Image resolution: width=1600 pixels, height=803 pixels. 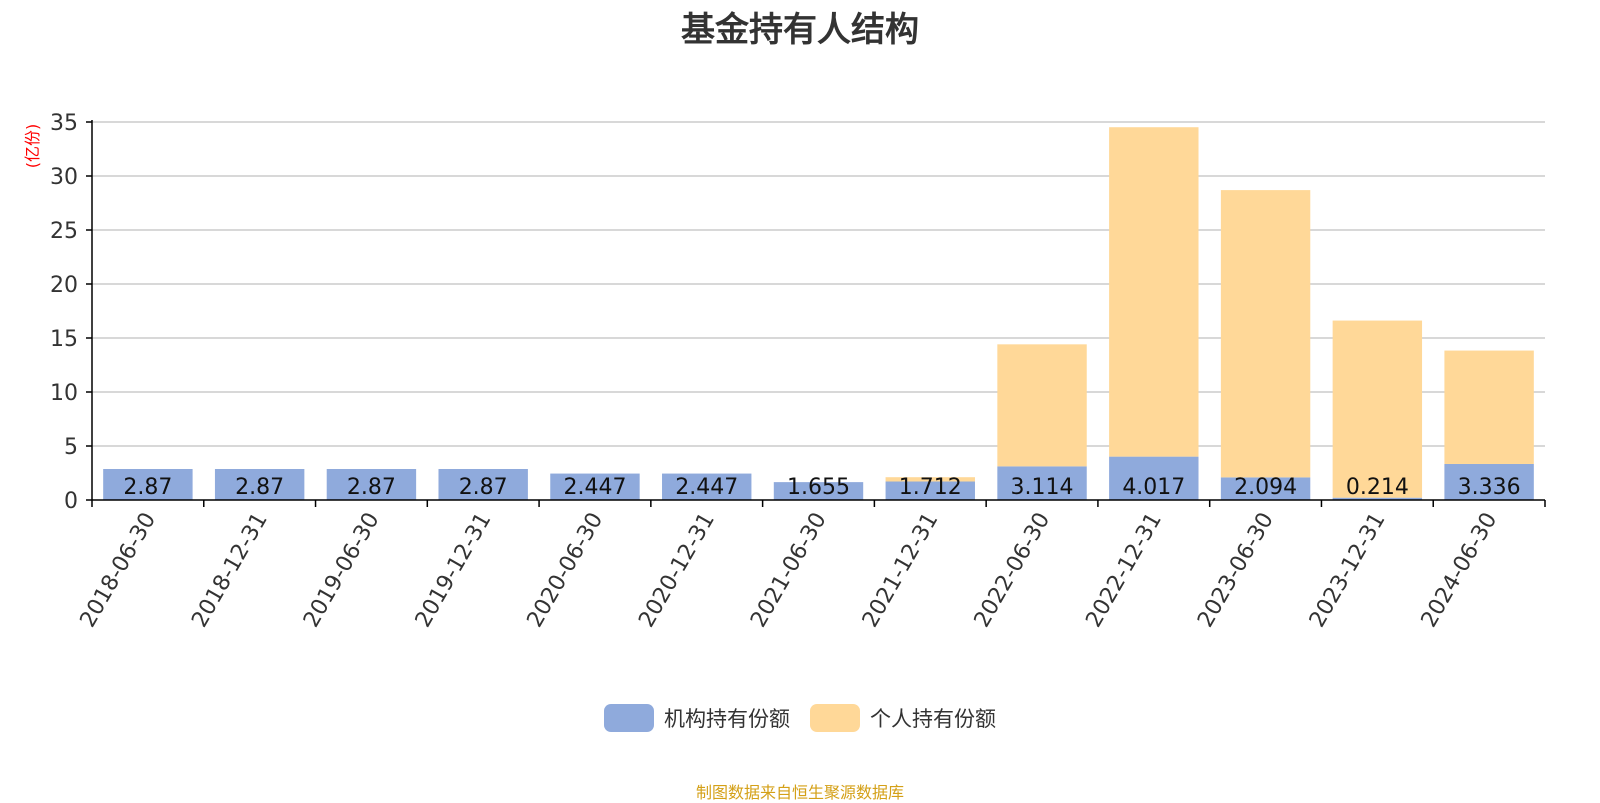 I want to click on legend: 机构持有份额 个人持有份额, so click(x=800, y=718).